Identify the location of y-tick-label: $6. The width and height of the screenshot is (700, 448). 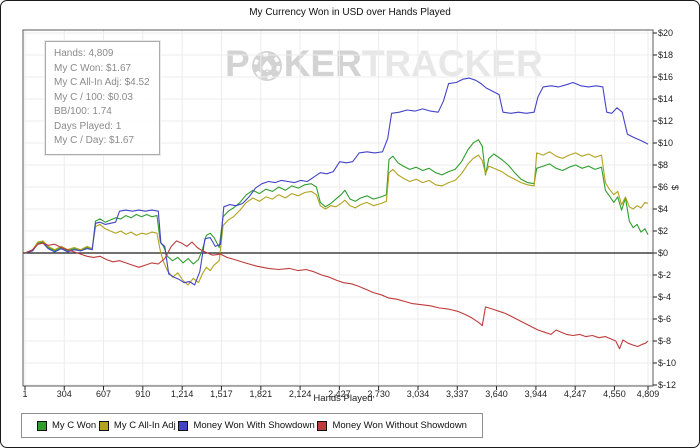
(663, 187).